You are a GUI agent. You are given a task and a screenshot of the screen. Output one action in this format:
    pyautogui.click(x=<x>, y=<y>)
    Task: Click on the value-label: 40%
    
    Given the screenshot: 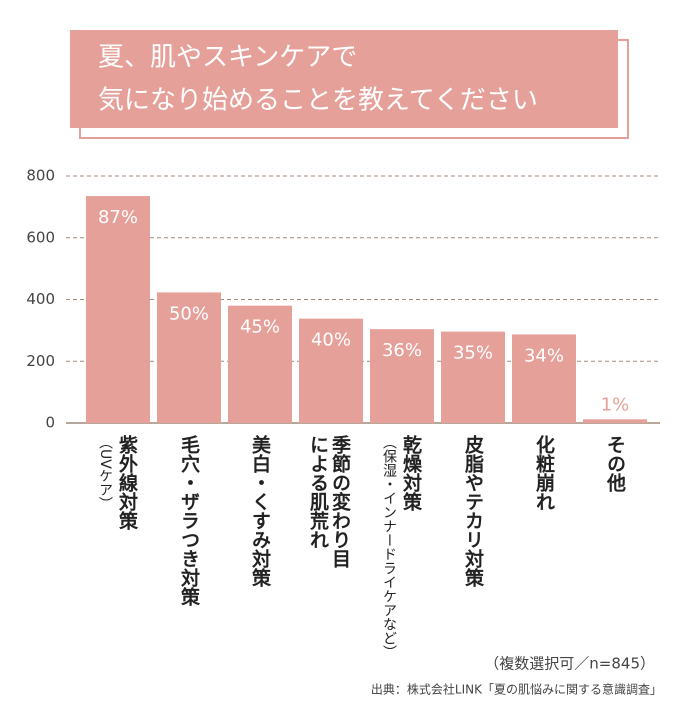 What is the action you would take?
    pyautogui.click(x=331, y=340)
    